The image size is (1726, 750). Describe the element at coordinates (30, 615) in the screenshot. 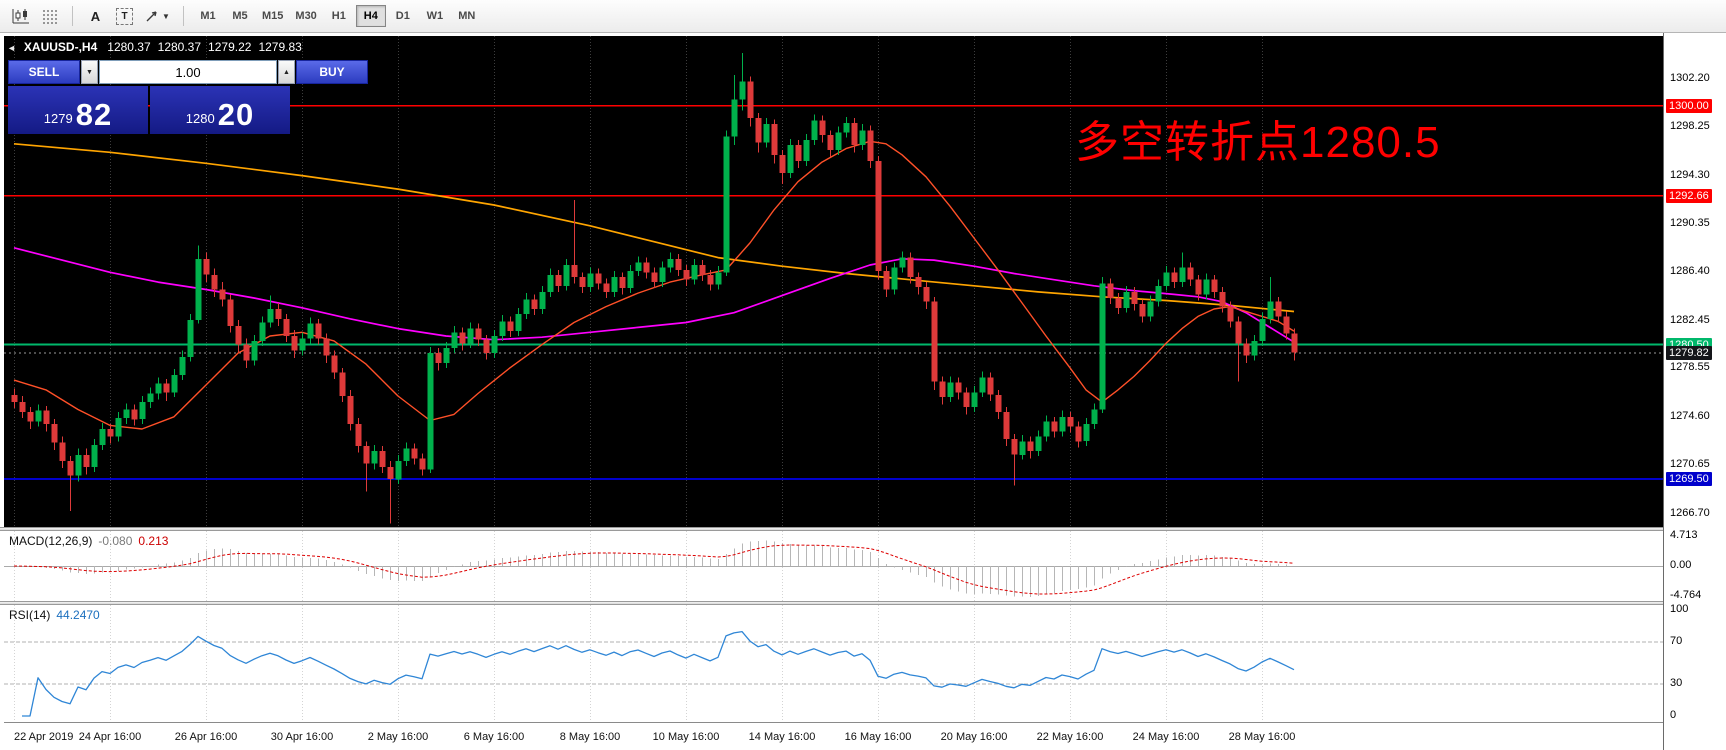

I see `rsi-name: RSI(14)` at that location.